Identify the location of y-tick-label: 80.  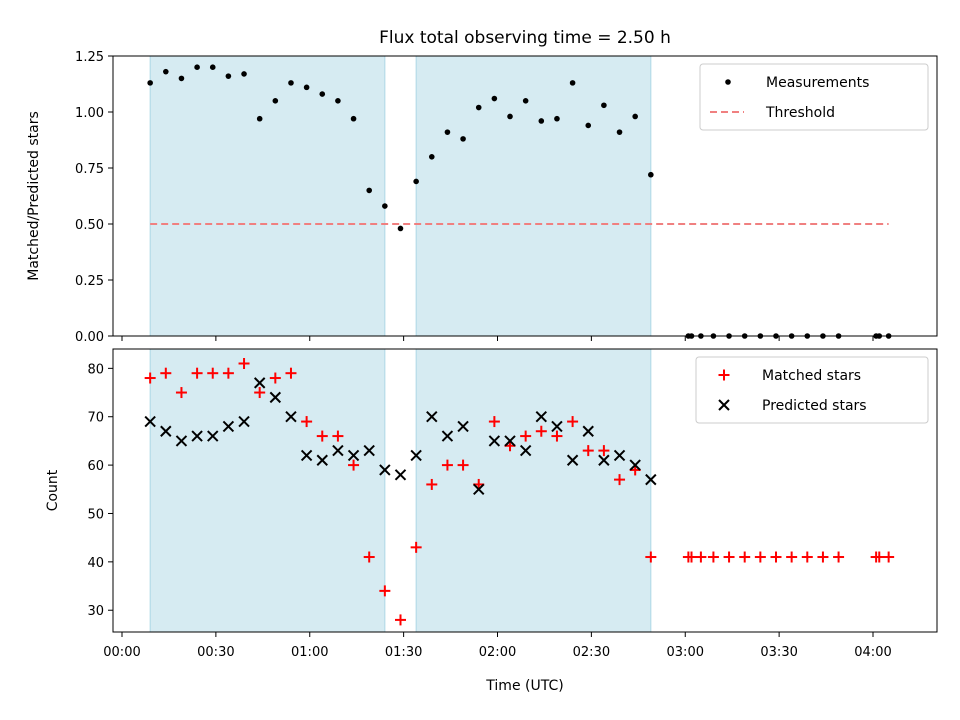
(95, 369).